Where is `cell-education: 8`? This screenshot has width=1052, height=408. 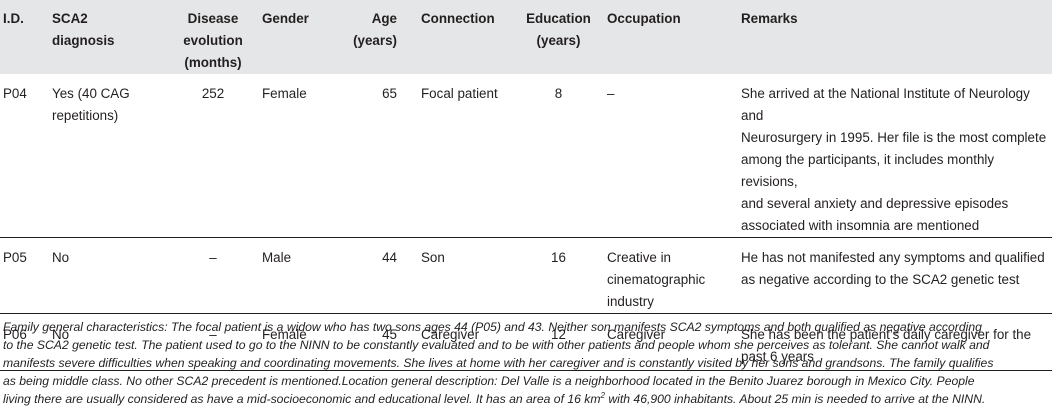 cell-education: 8 is located at coordinates (558, 93).